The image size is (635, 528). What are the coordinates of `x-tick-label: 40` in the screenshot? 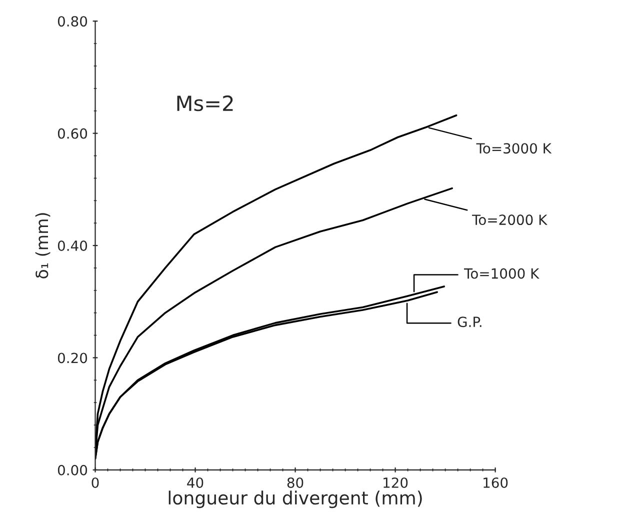 It's located at (195, 482).